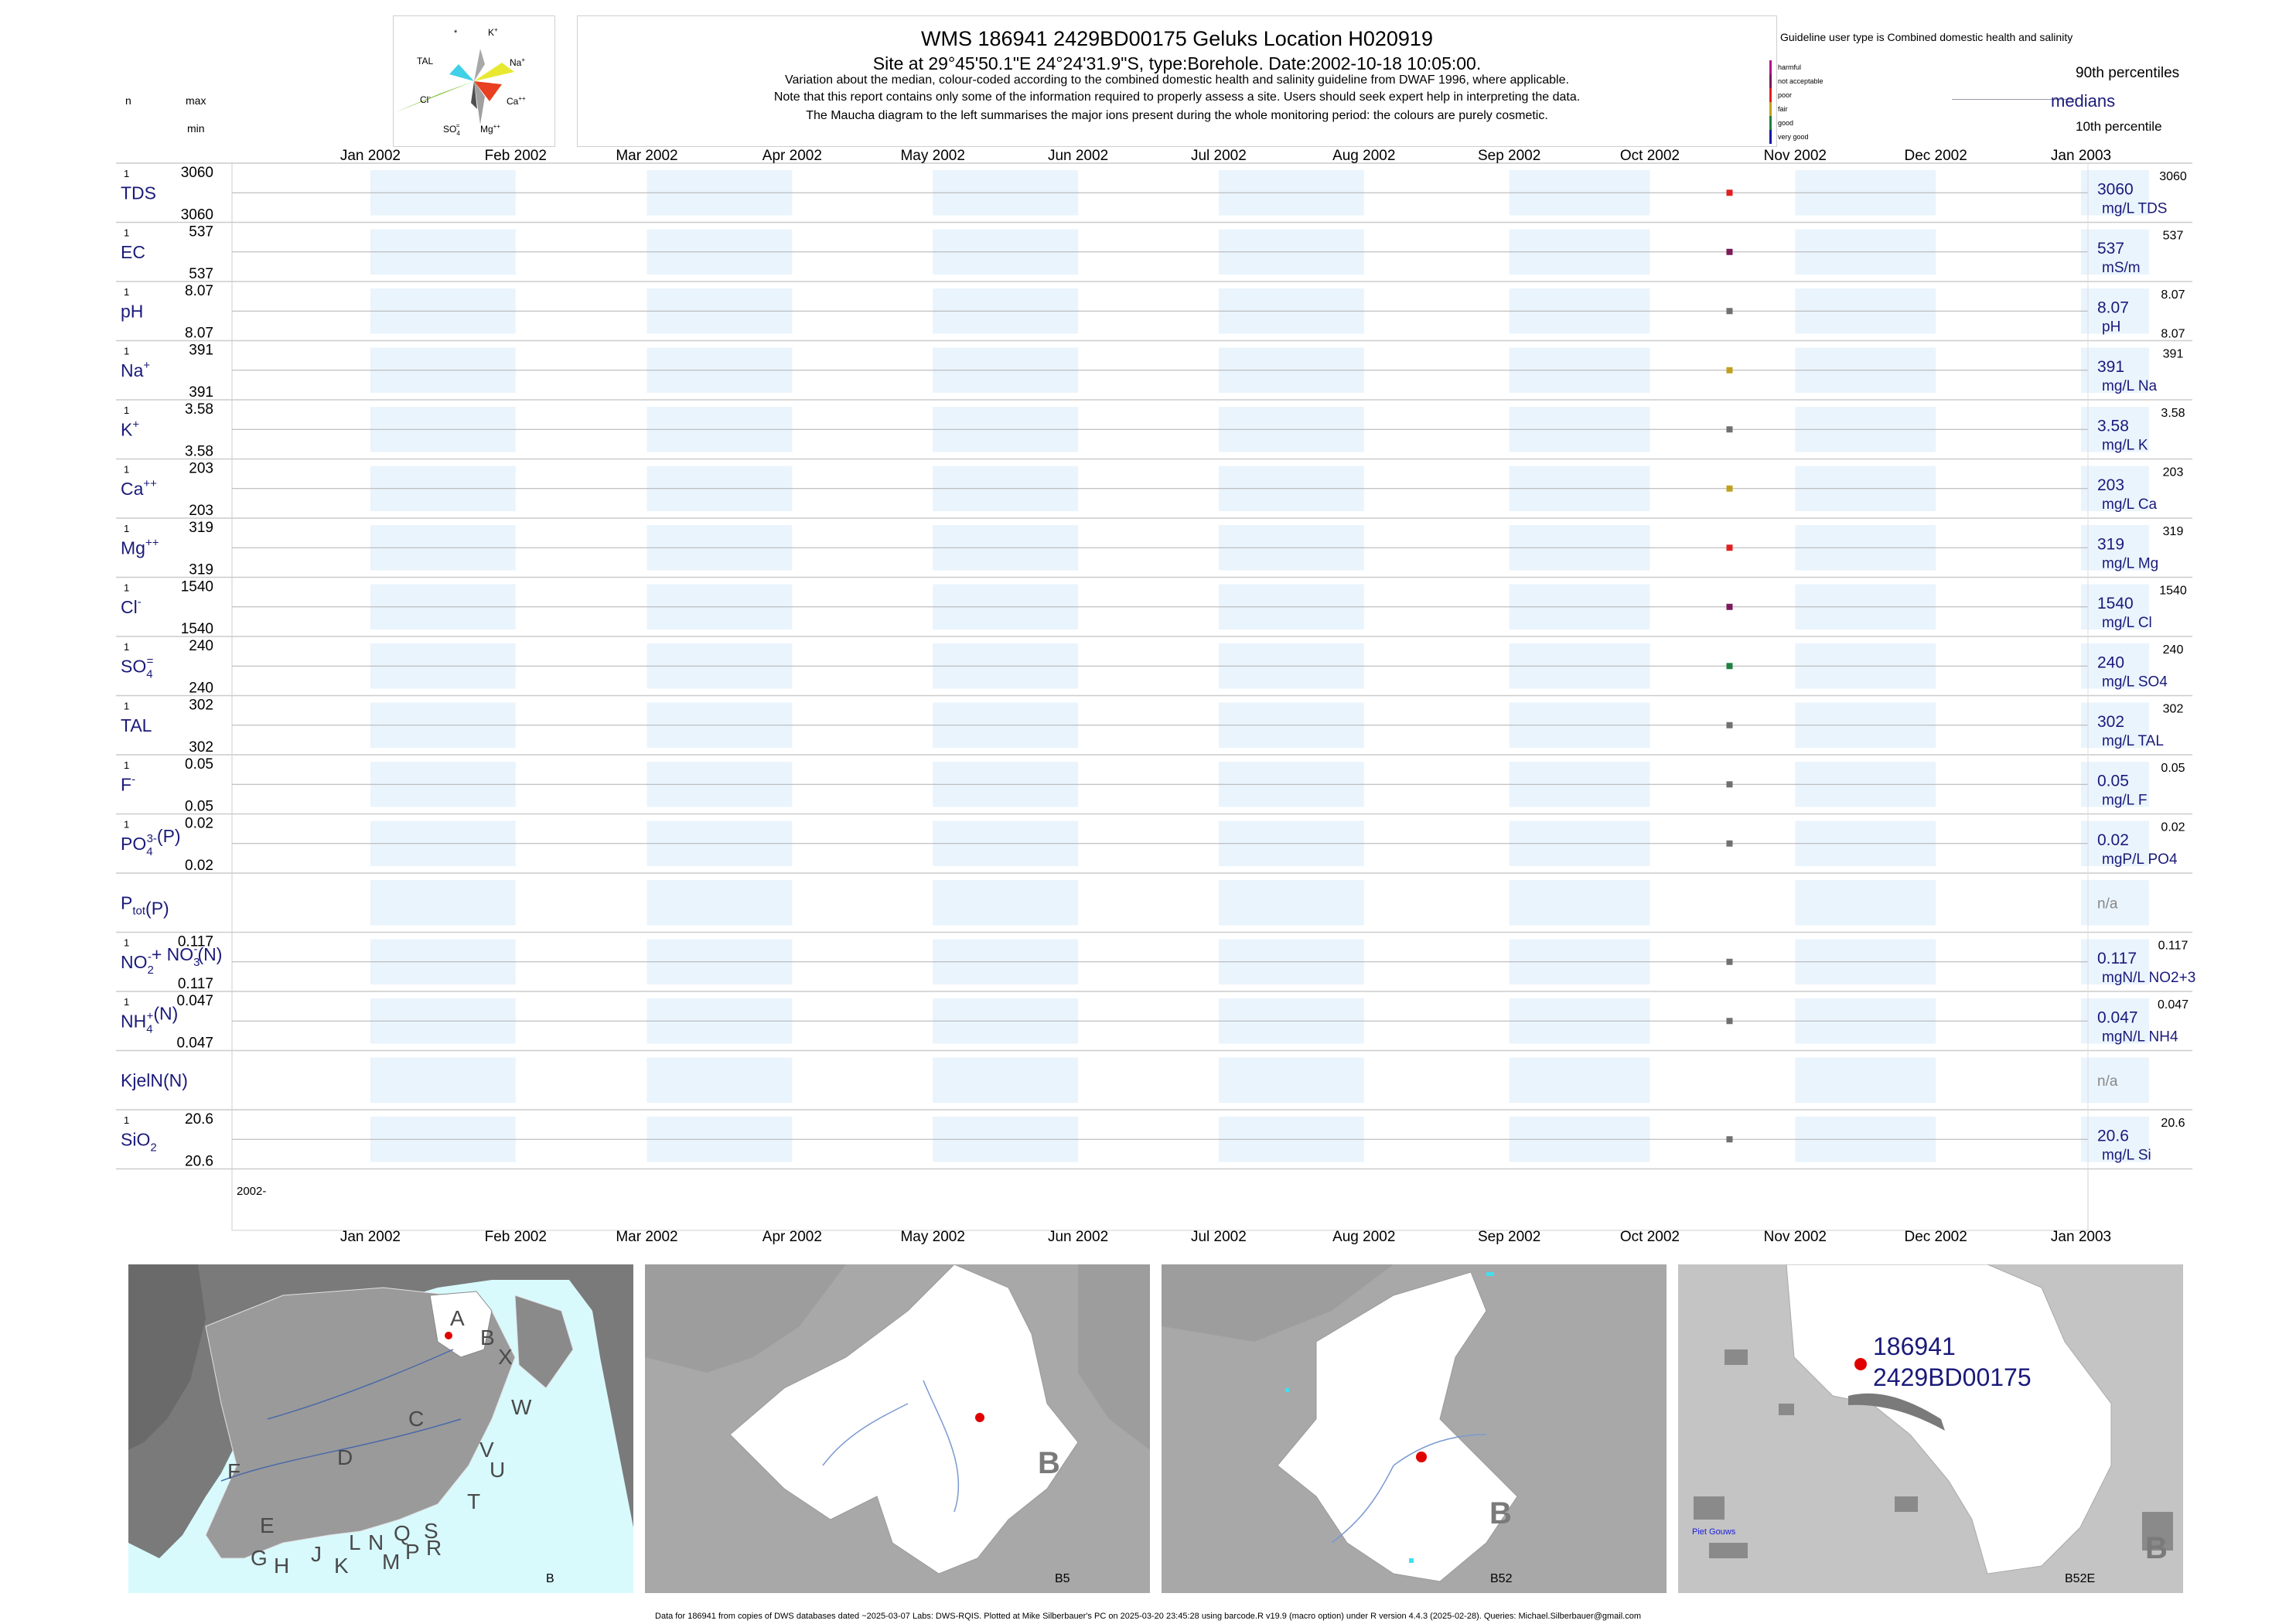 This screenshot has height=1624, width=2296. I want to click on parameter-label: Cl-, so click(131, 606).